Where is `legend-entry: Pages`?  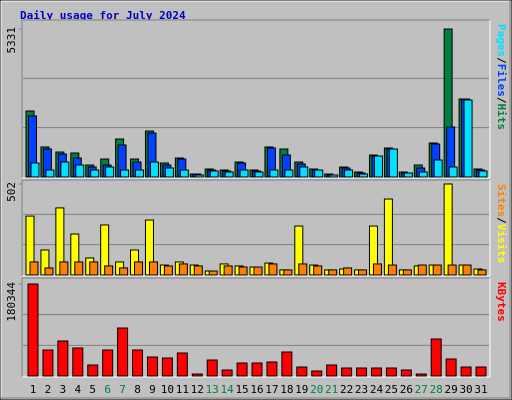
legend-entry: Pages is located at coordinates (501, 40).